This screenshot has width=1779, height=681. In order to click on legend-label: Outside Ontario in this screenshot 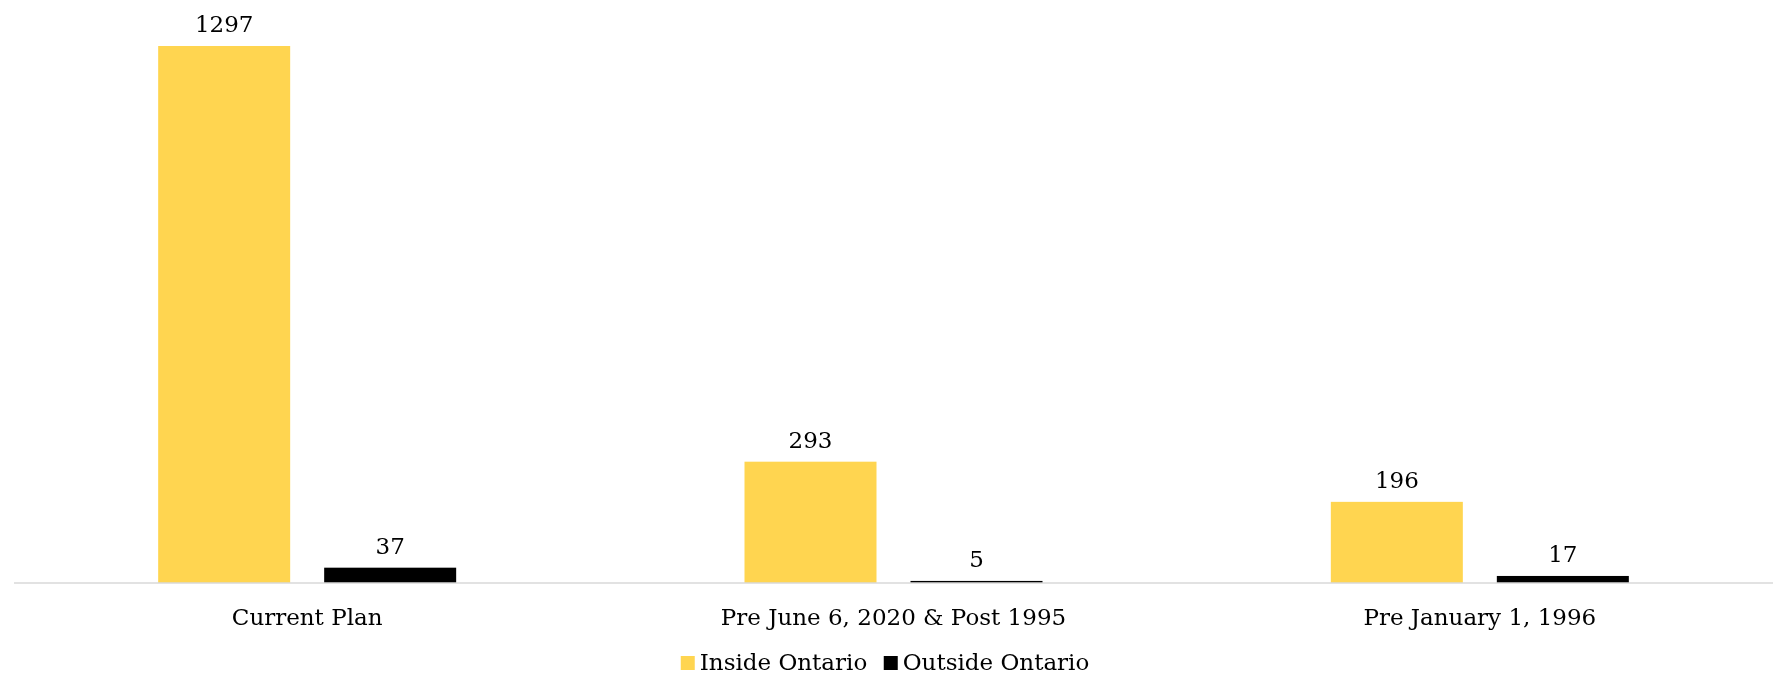, I will do `click(996, 662)`.